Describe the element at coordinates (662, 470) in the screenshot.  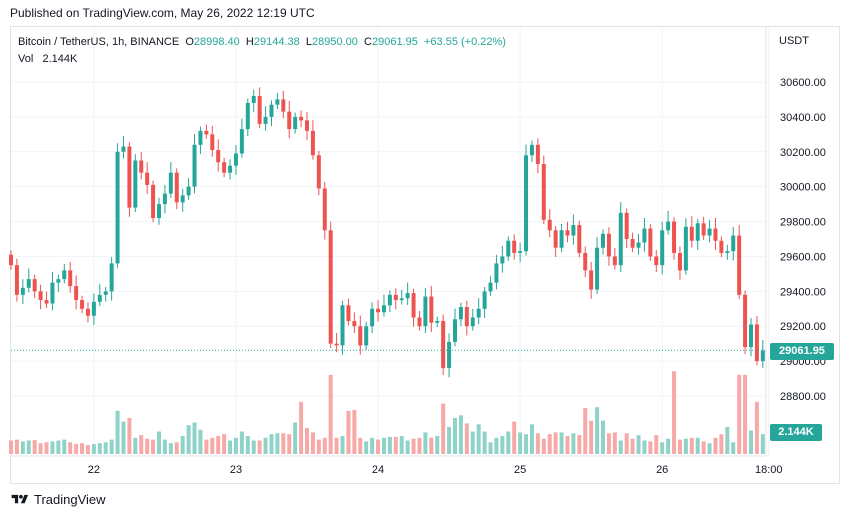
I see `time-tick-label: 26` at that location.